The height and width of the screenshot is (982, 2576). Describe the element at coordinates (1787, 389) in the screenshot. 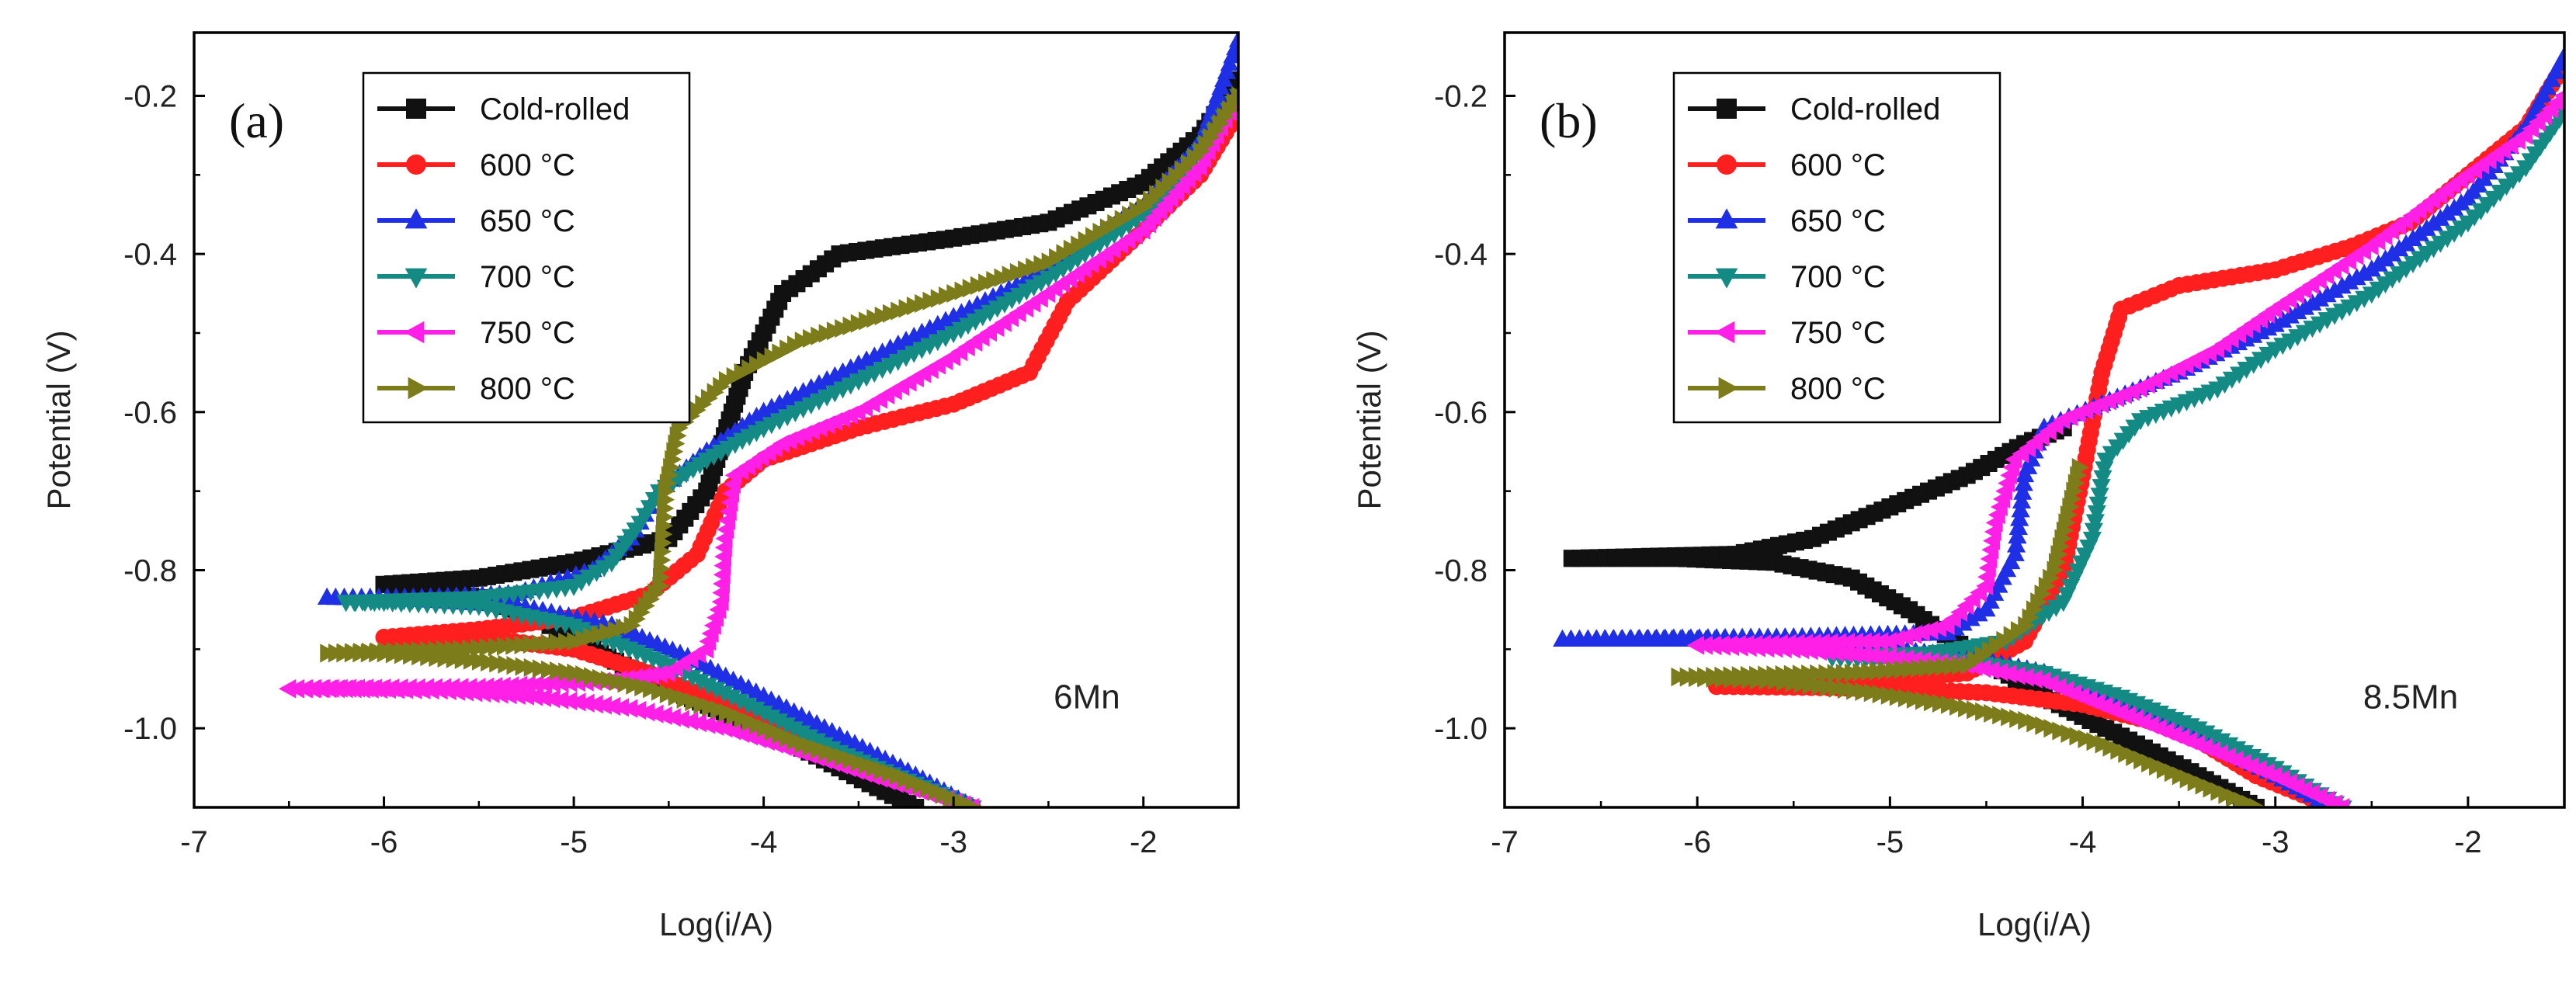

I see `legend-item: 800 °C` at that location.